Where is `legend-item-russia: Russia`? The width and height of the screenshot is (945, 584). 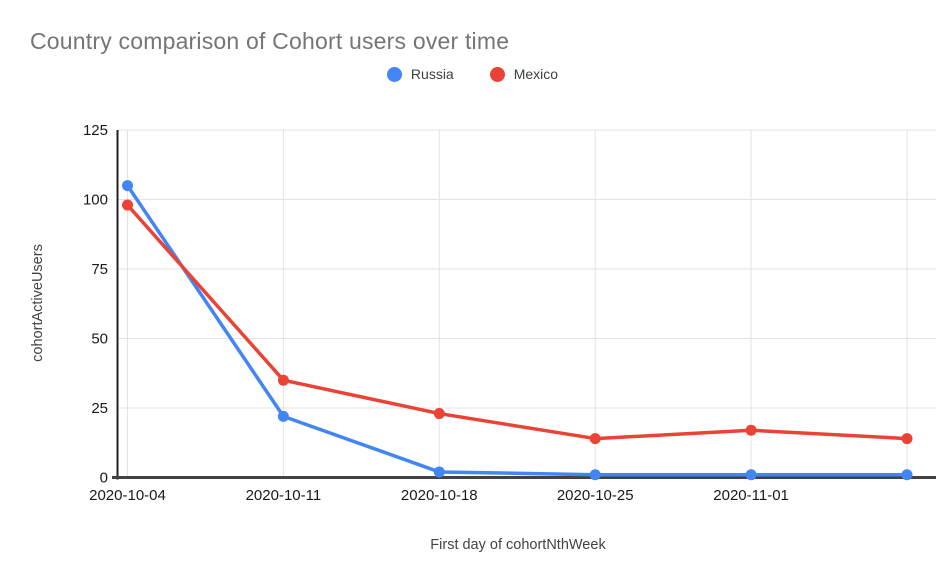
legend-item-russia: Russia is located at coordinates (420, 74).